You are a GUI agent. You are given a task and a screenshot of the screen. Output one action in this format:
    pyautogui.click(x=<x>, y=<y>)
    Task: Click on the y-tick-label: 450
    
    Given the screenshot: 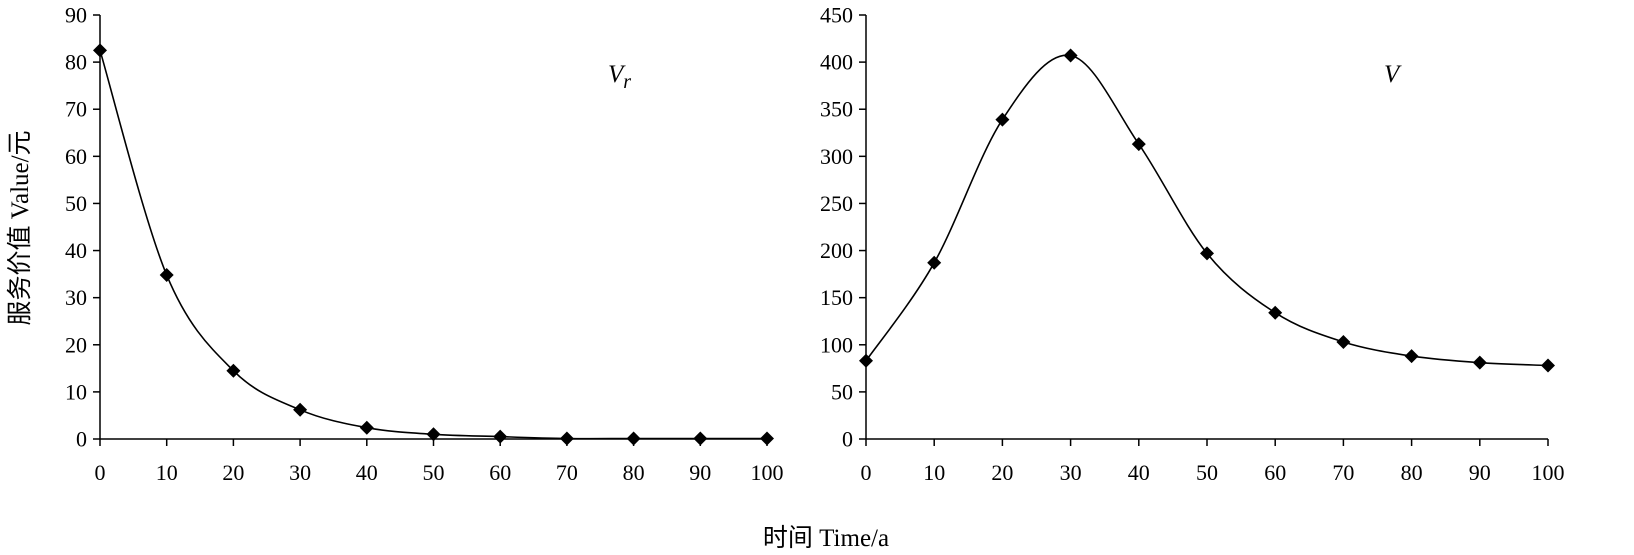 What is the action you would take?
    pyautogui.click(x=836, y=15)
    